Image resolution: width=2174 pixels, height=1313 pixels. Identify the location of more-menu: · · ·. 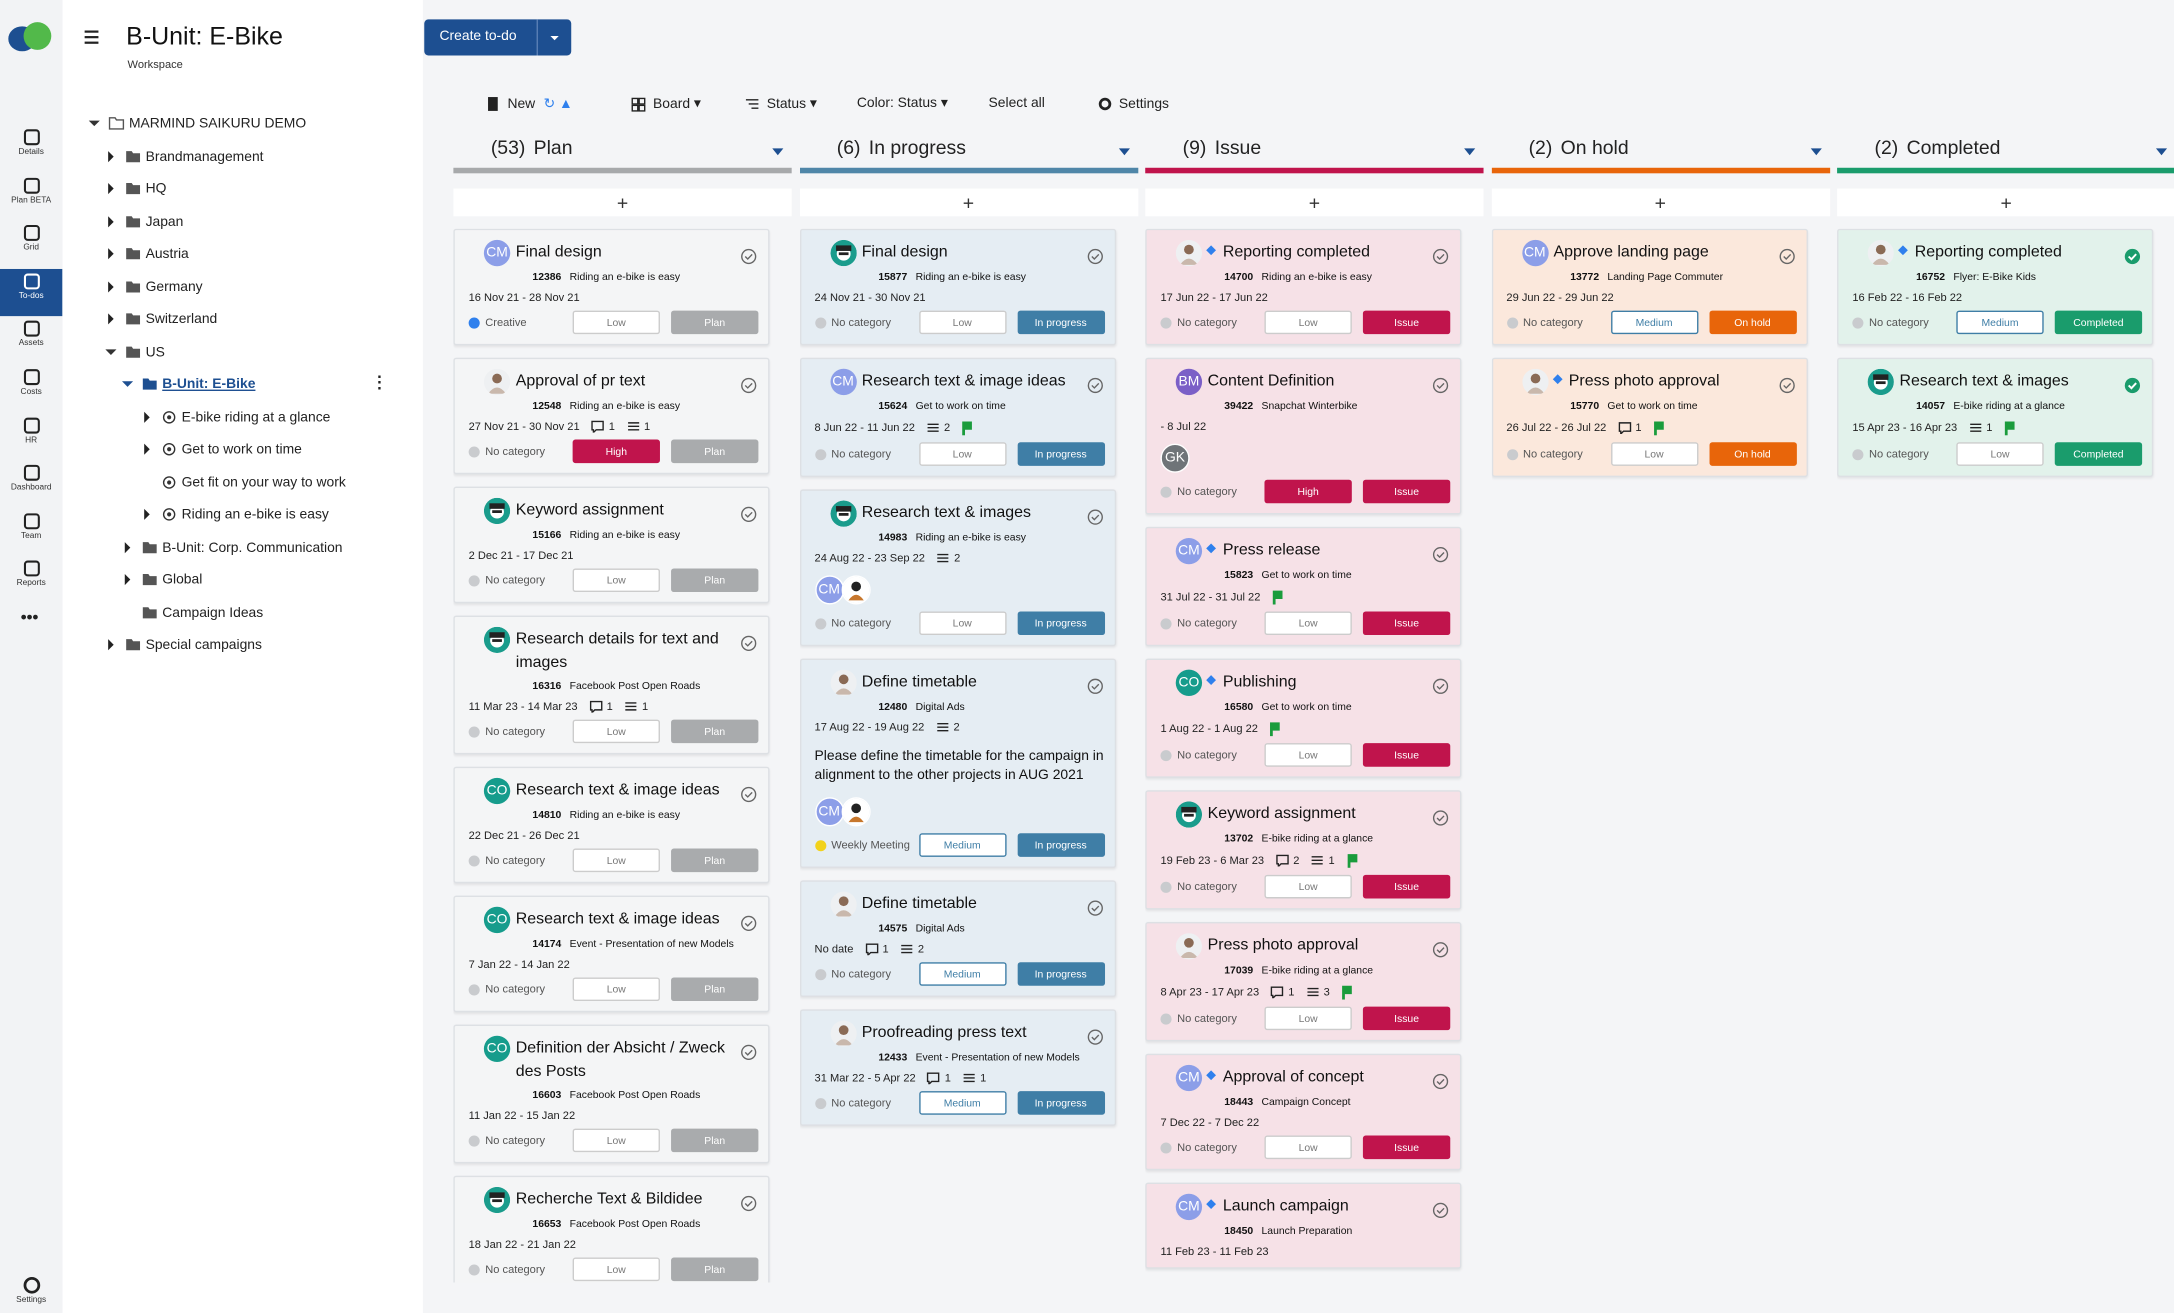
(380, 382).